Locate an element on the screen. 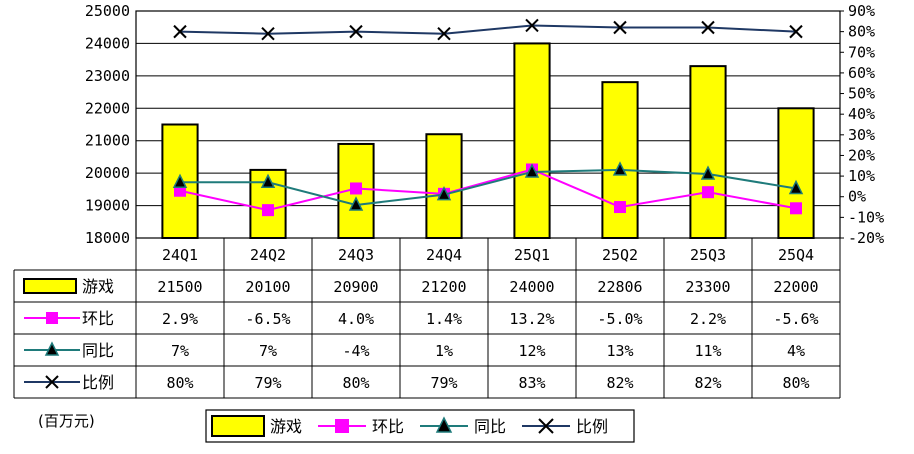 The image size is (914, 454). point-同比-24Q3 is located at coordinates (356, 203).